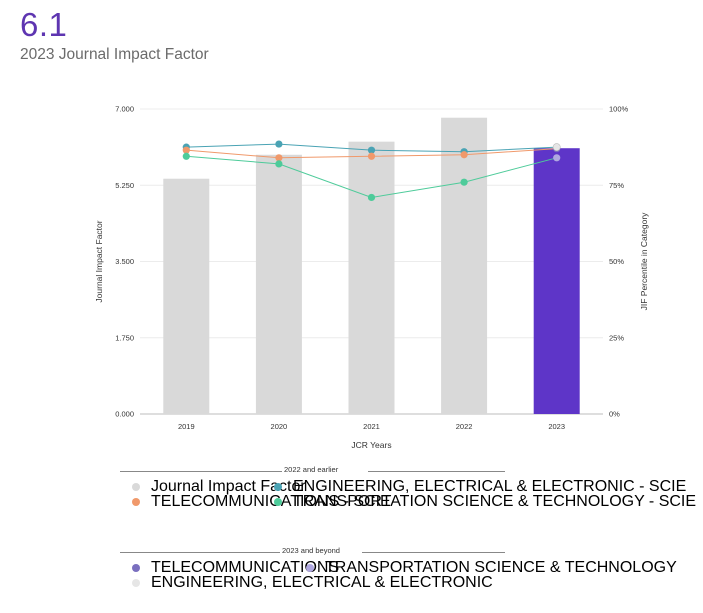  Describe the element at coordinates (371, 426) in the screenshot. I see `x-tick-label: 2021` at that location.